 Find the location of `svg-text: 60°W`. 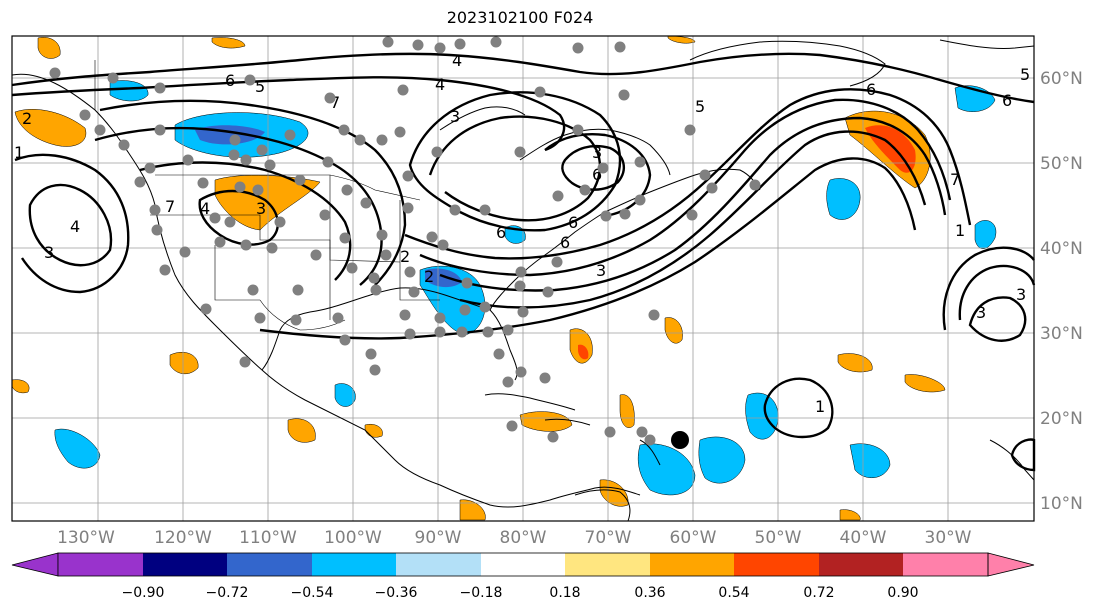

svg-text: 60°W is located at coordinates (693, 538).